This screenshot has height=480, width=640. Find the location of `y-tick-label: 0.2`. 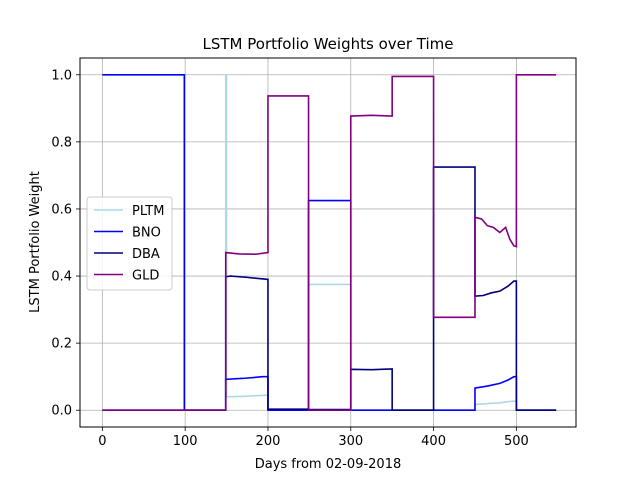

y-tick-label: 0.2 is located at coordinates (61, 344).